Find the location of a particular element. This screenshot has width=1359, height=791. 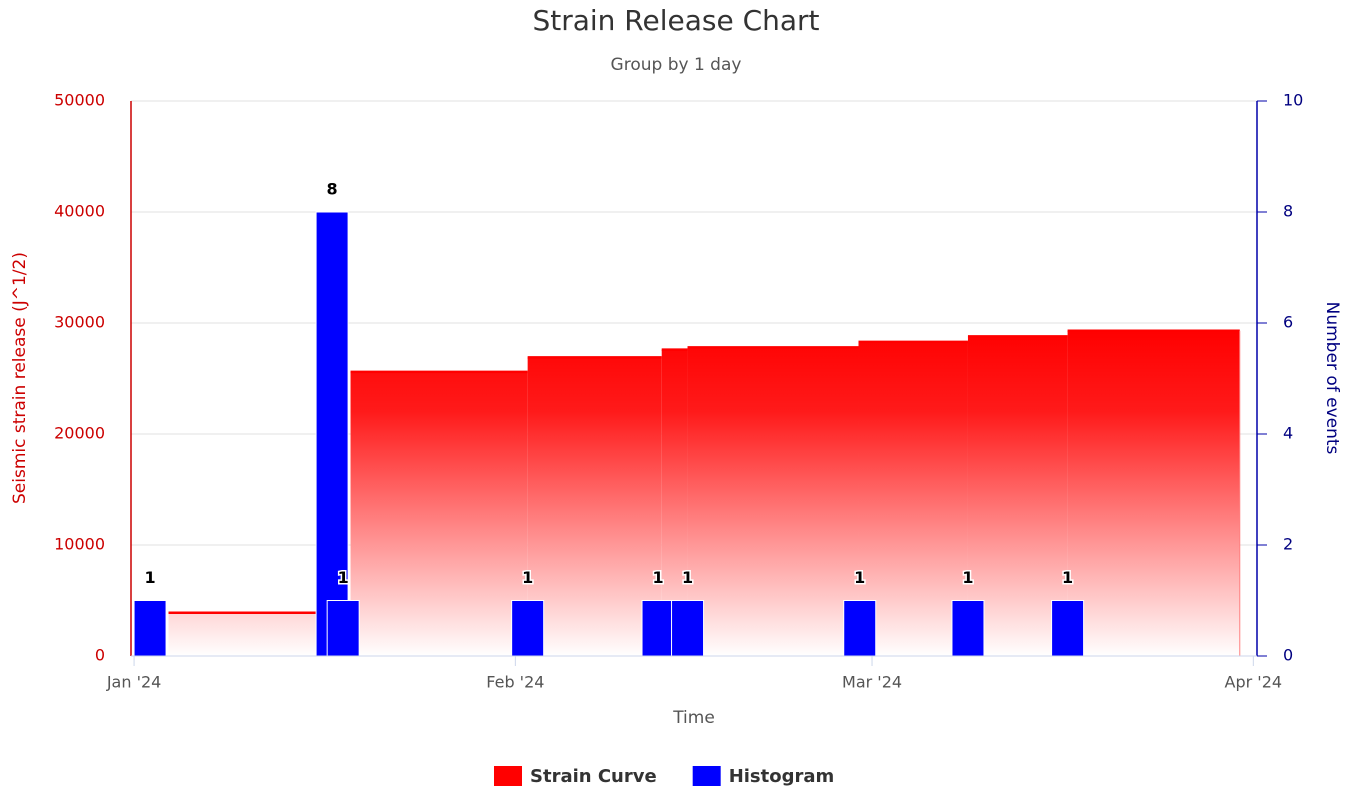

x-axis-title: Time is located at coordinates (693, 718).